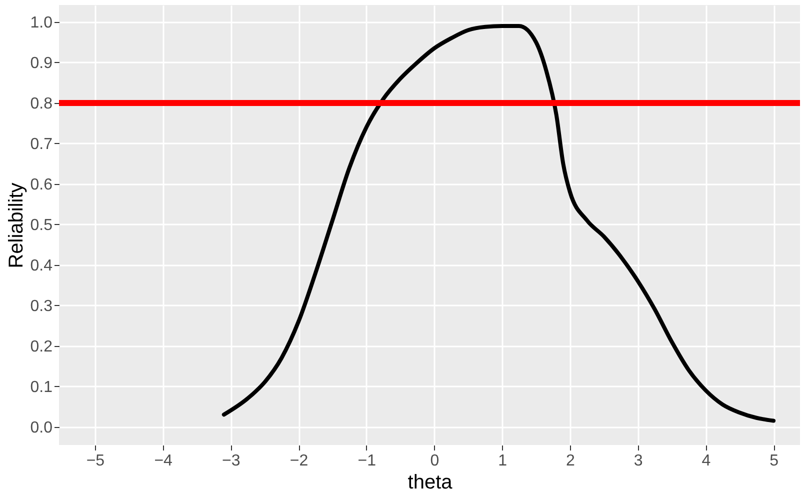  What do you see at coordinates (41, 144) in the screenshot?
I see `y-tick-label: 0.7` at bounding box center [41, 144].